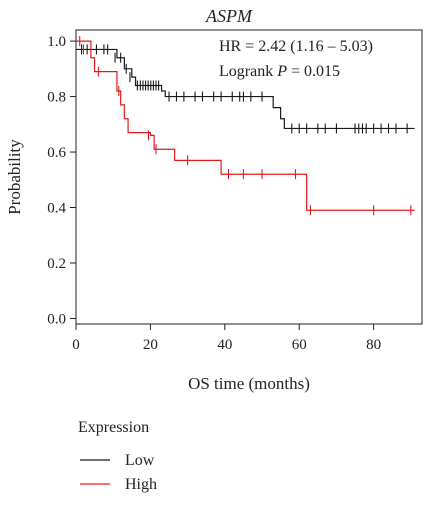 The image size is (429, 505). Describe the element at coordinates (313, 71) in the screenshot. I see `logrank-value: = 0.015` at that location.